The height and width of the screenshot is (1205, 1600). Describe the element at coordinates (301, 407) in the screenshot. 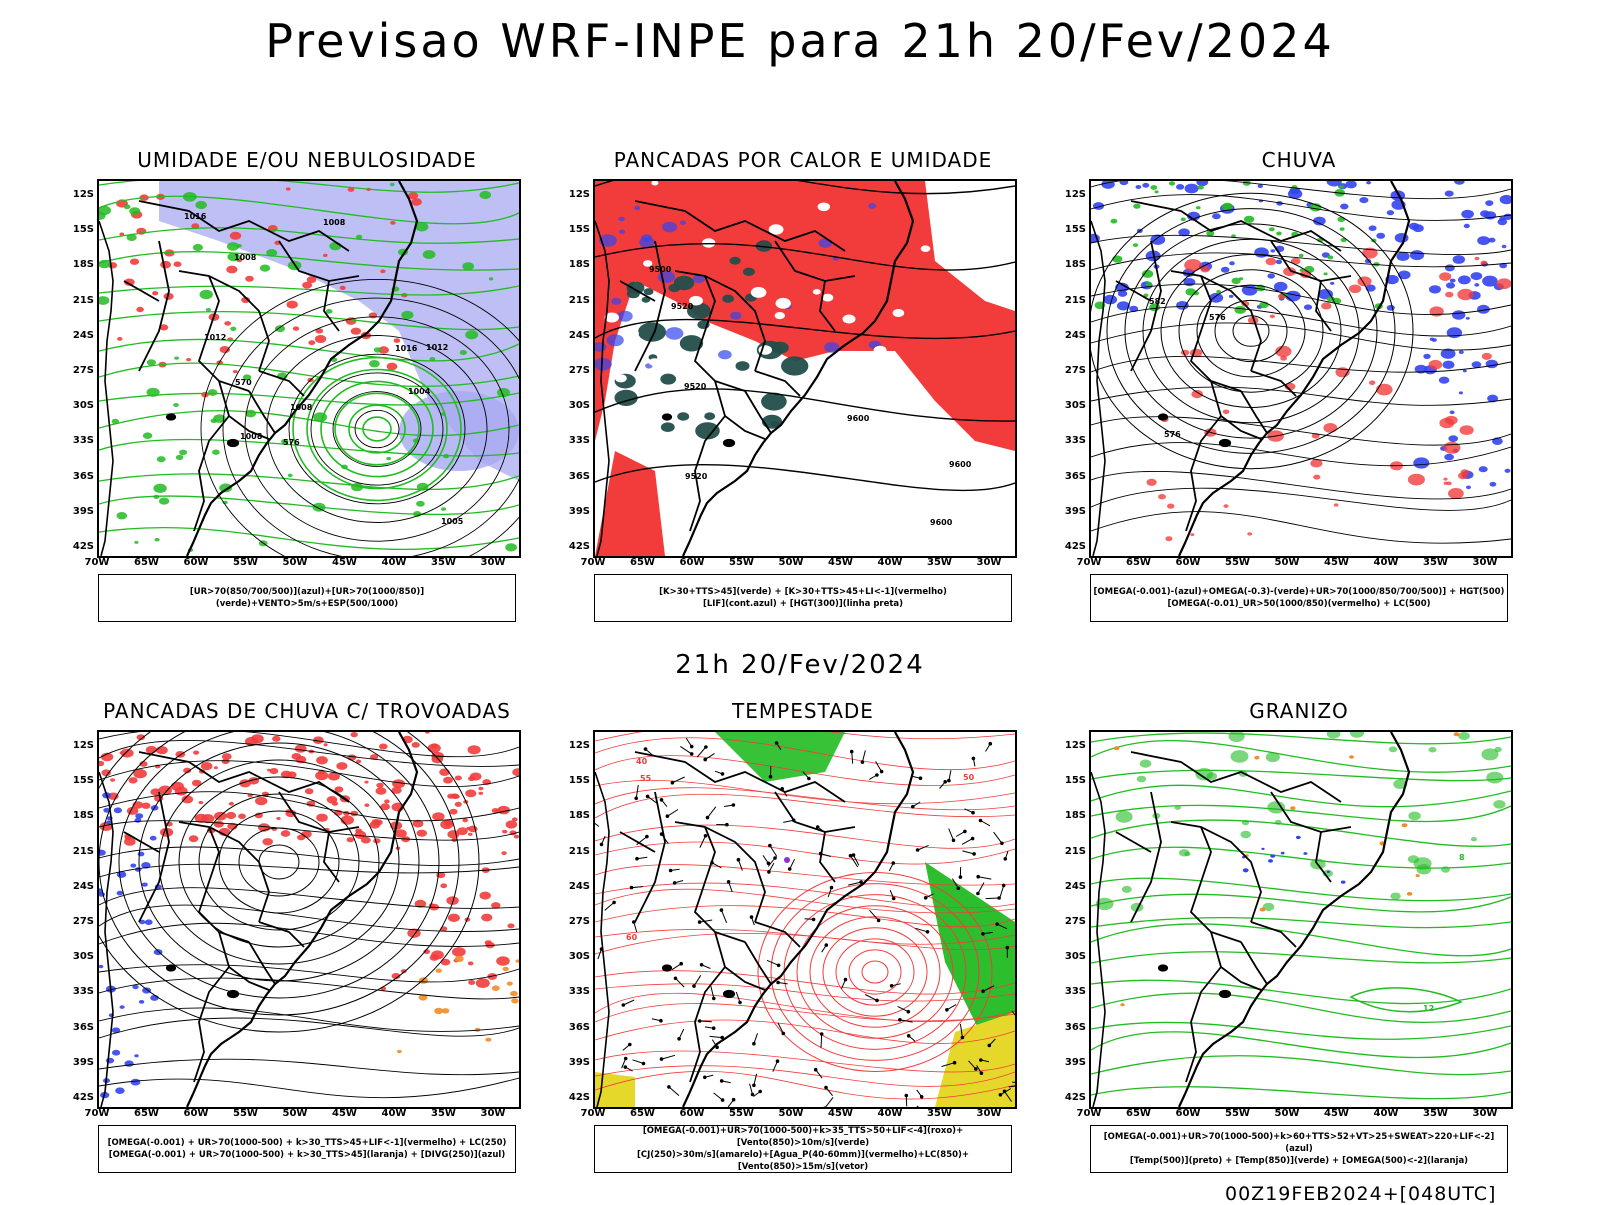

I see `contour-label: 1008` at that location.